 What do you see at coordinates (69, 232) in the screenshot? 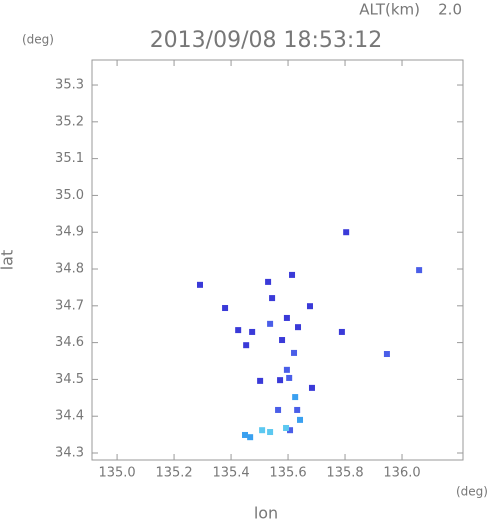
I see `y-tick-label: 34.9` at bounding box center [69, 232].